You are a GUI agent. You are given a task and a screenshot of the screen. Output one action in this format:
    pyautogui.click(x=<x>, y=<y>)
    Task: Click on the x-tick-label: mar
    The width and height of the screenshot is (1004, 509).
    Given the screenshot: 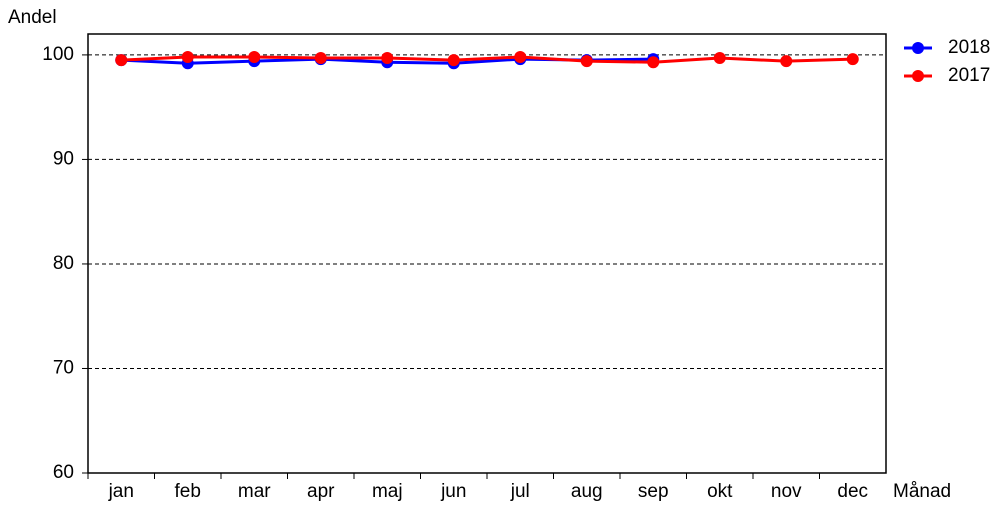 What is the action you would take?
    pyautogui.click(x=254, y=491)
    